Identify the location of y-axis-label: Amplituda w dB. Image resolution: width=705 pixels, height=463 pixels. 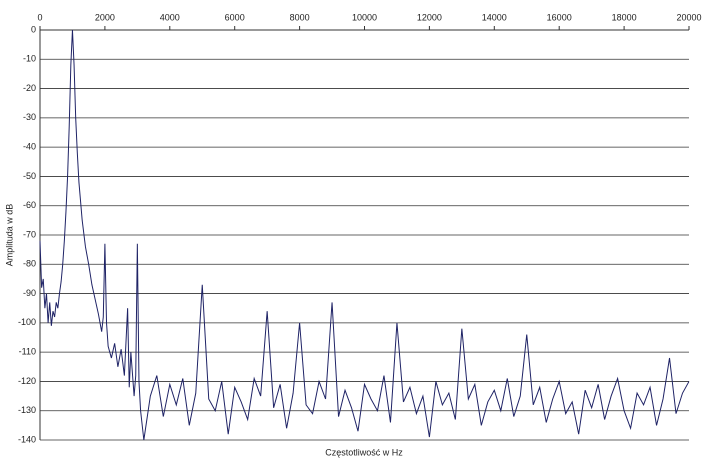
(9, 235).